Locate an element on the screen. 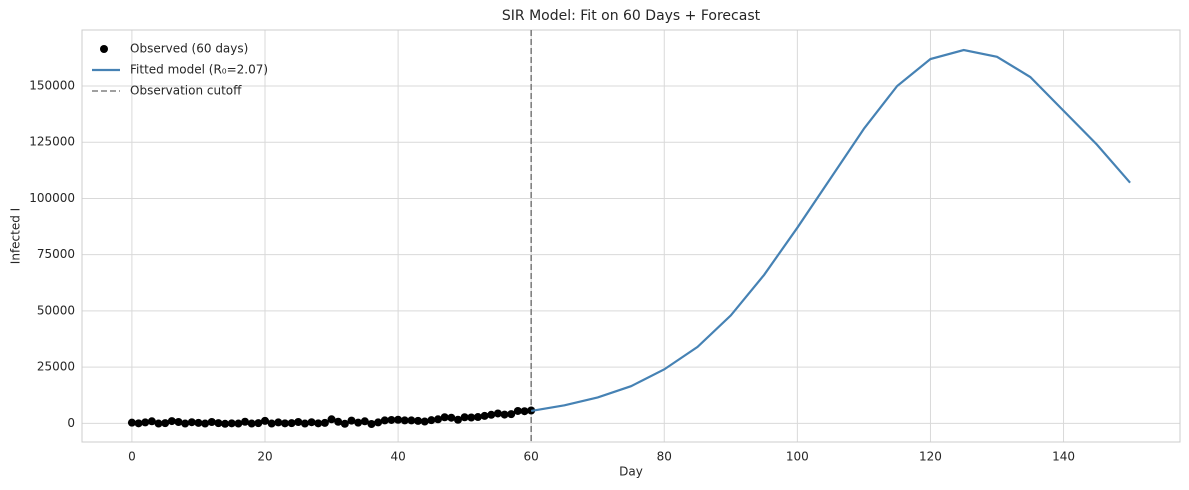  y-tick-label: 150000 is located at coordinates (52, 85).